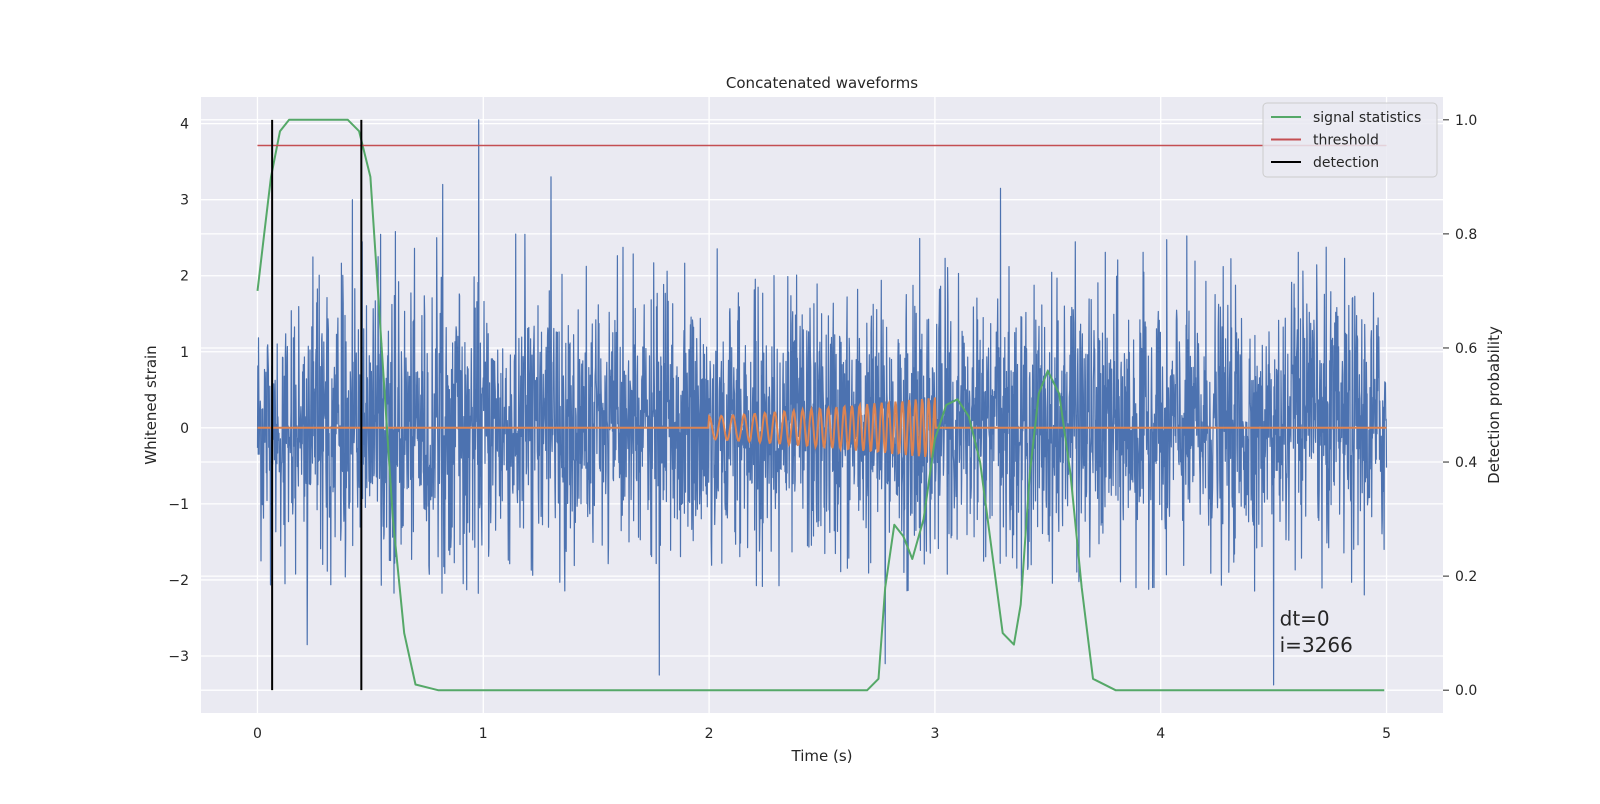  I want to click on y-tick-label-right: 0.0, so click(1466, 691).